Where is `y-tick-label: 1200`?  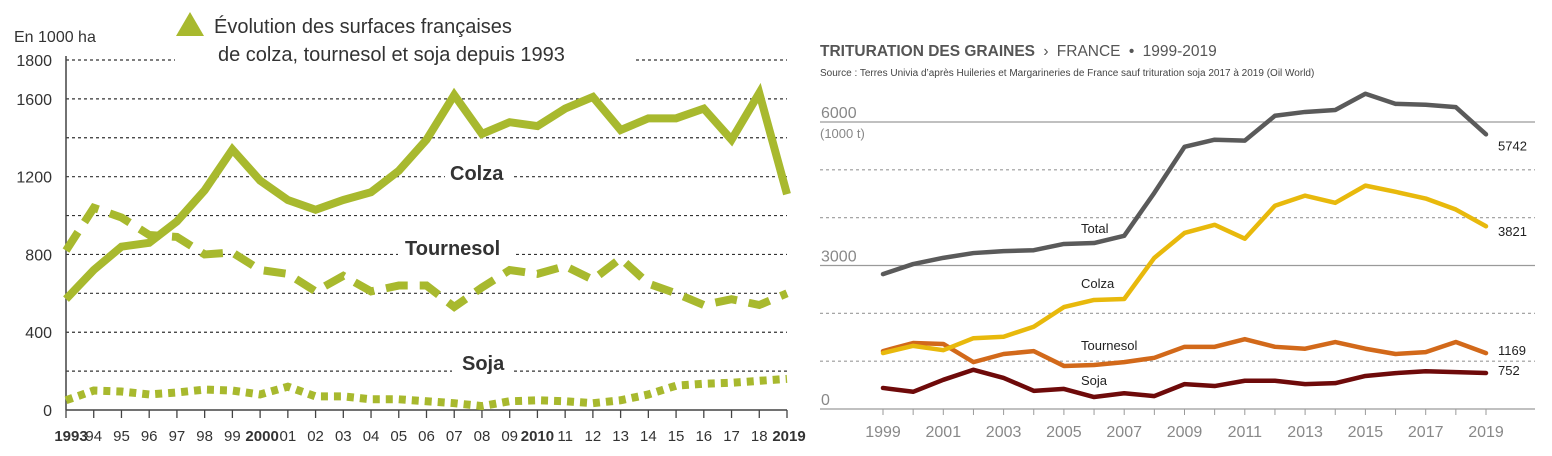 y-tick-label: 1200 is located at coordinates (34, 178).